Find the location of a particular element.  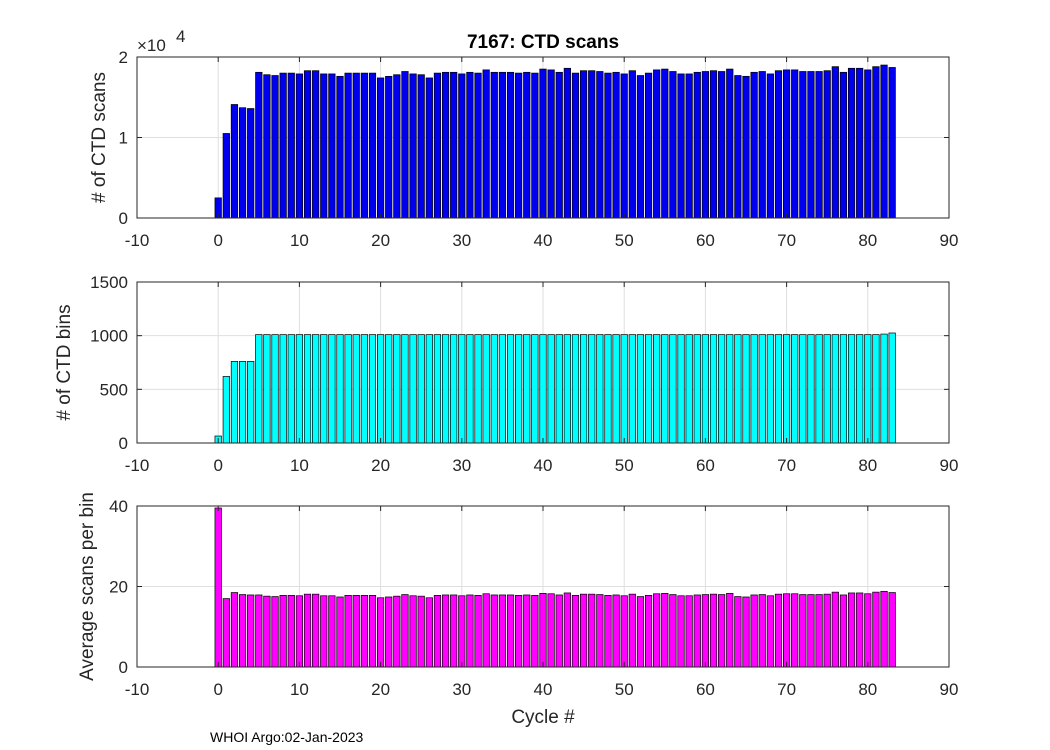

y-tick-label: 1 is located at coordinates (123, 138).